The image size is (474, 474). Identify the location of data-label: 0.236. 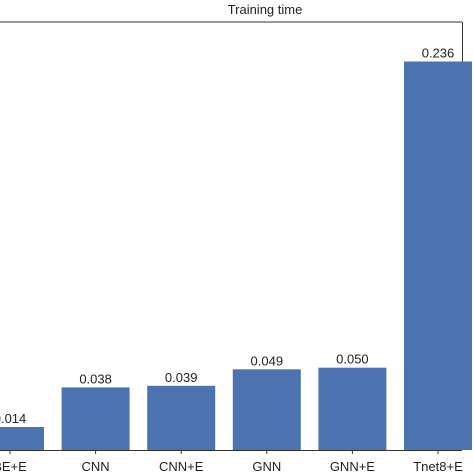
(438, 53).